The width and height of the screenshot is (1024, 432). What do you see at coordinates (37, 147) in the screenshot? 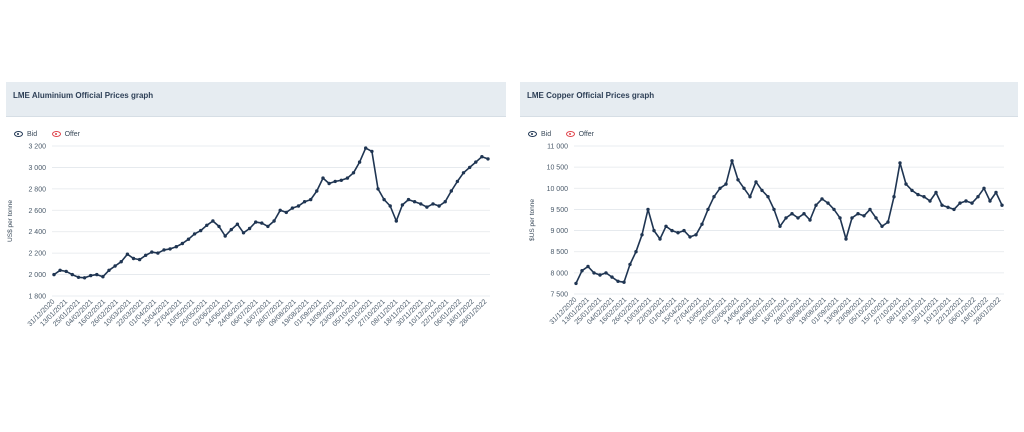
I see `aluminium-ytick-label: 3 200` at bounding box center [37, 147].